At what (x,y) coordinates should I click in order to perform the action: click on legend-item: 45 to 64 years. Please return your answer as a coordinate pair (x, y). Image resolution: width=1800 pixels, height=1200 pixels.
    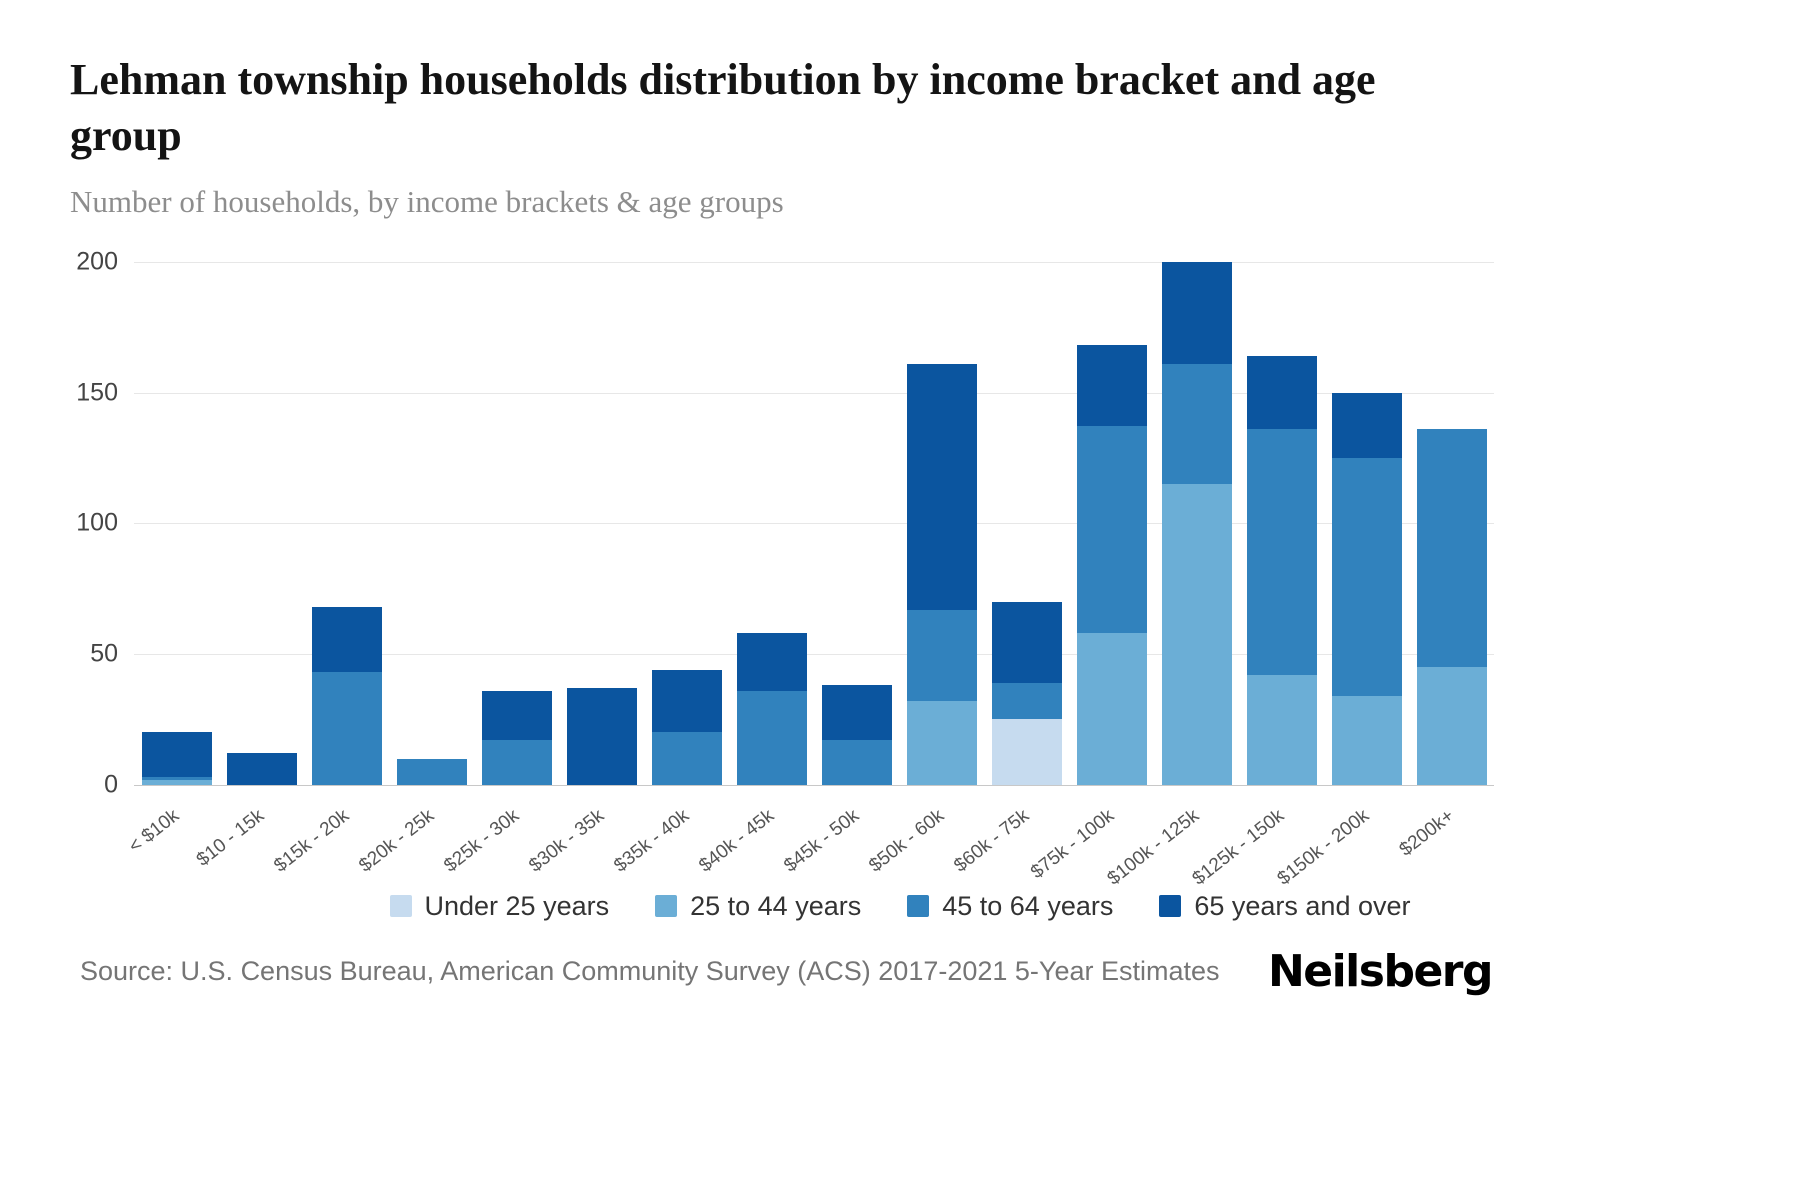
    Looking at the image, I should click on (1010, 906).